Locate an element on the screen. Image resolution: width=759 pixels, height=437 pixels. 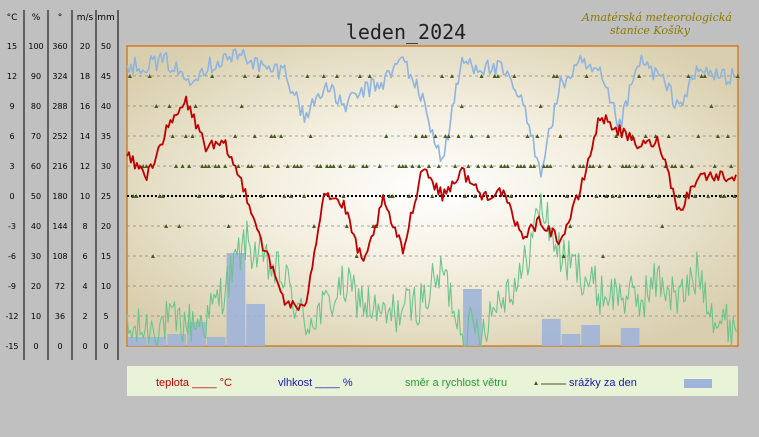
axis-tick: 16 is located at coordinates (85, 106).